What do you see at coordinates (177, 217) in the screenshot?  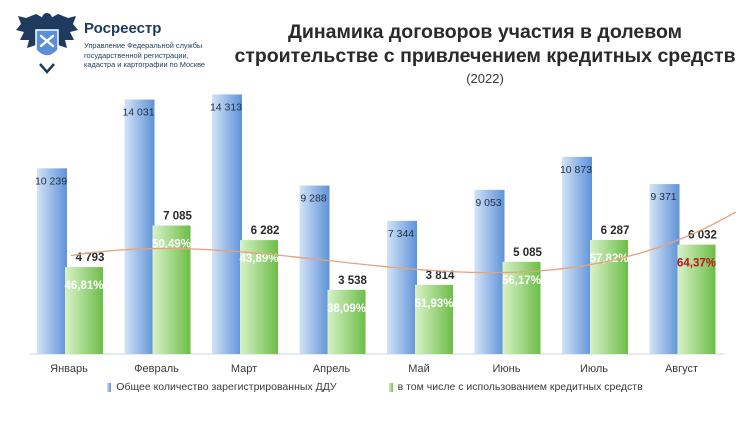 I see `data-label-credit-1: 7 085` at bounding box center [177, 217].